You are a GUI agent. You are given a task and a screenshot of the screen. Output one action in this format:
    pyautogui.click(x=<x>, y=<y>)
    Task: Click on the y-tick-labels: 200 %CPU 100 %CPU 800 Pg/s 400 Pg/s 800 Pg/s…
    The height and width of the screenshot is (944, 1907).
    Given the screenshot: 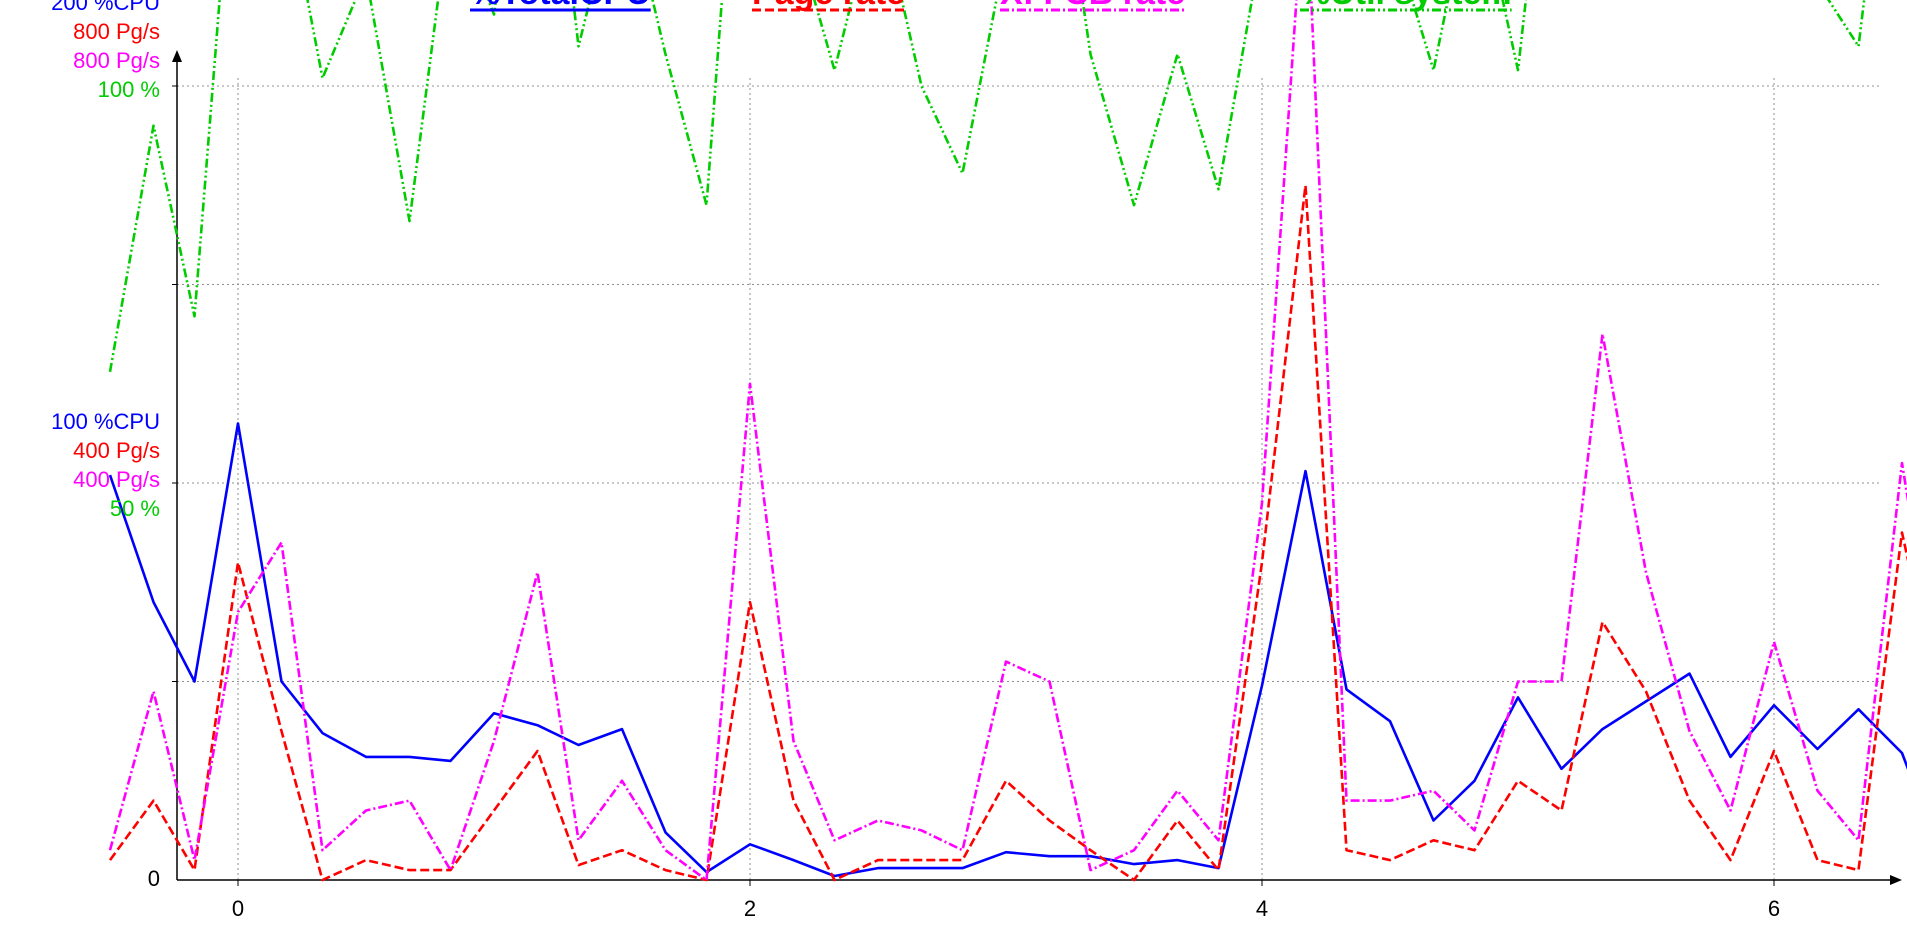 What is the action you would take?
    pyautogui.click(x=105, y=445)
    